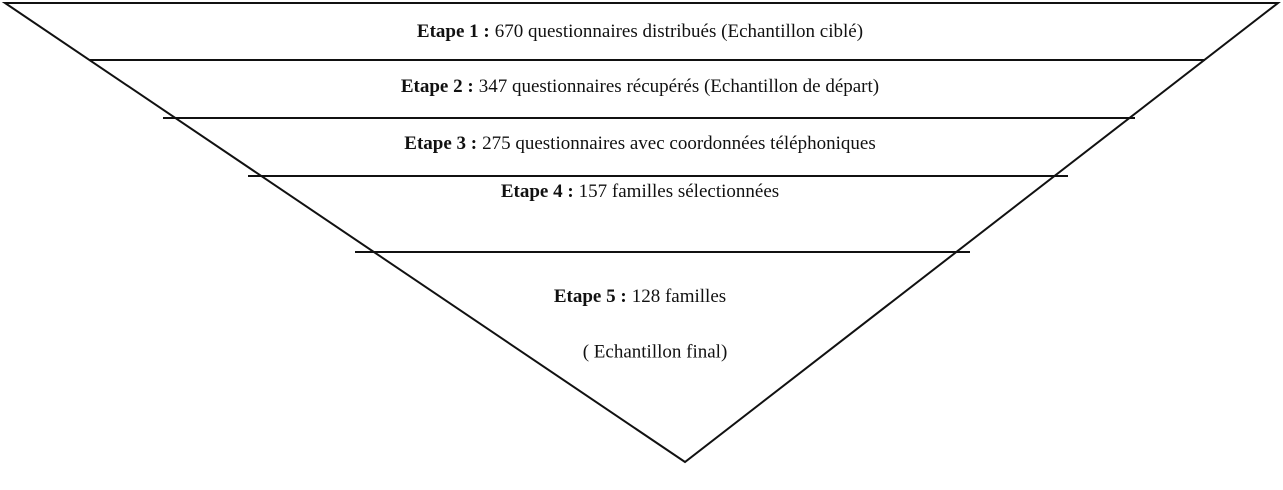 The width and height of the screenshot is (1283, 490). I want to click on stage-description: 157 familles sélectionnées, so click(679, 191).